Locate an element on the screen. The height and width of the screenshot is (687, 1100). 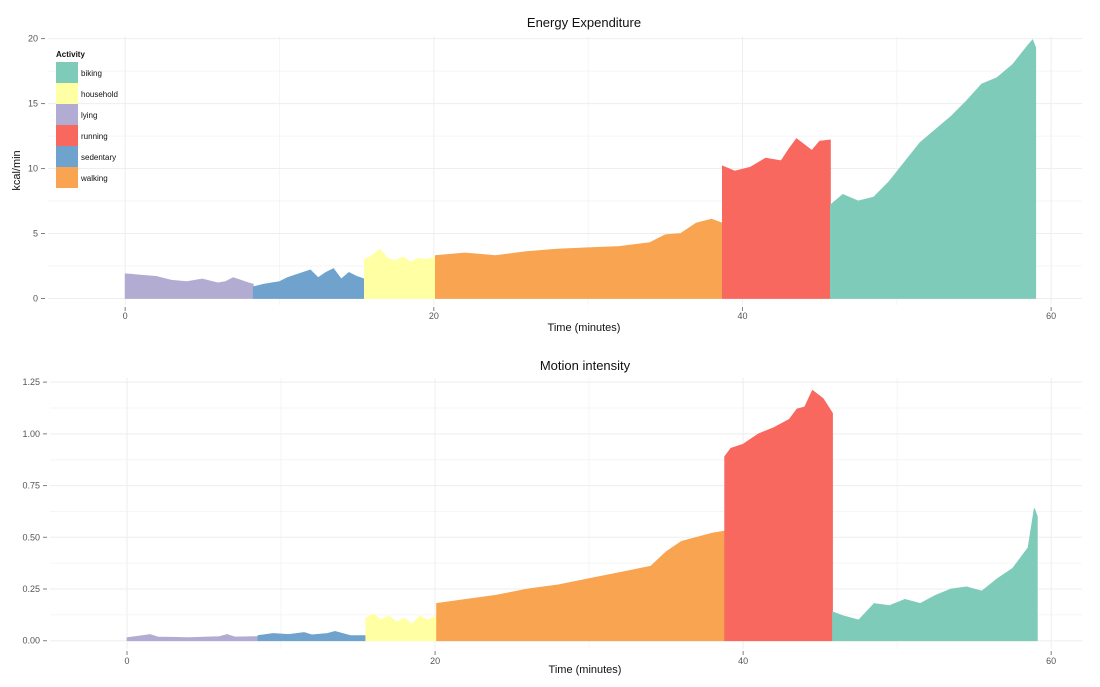
y-tick-label: 0 is located at coordinates (35, 299).